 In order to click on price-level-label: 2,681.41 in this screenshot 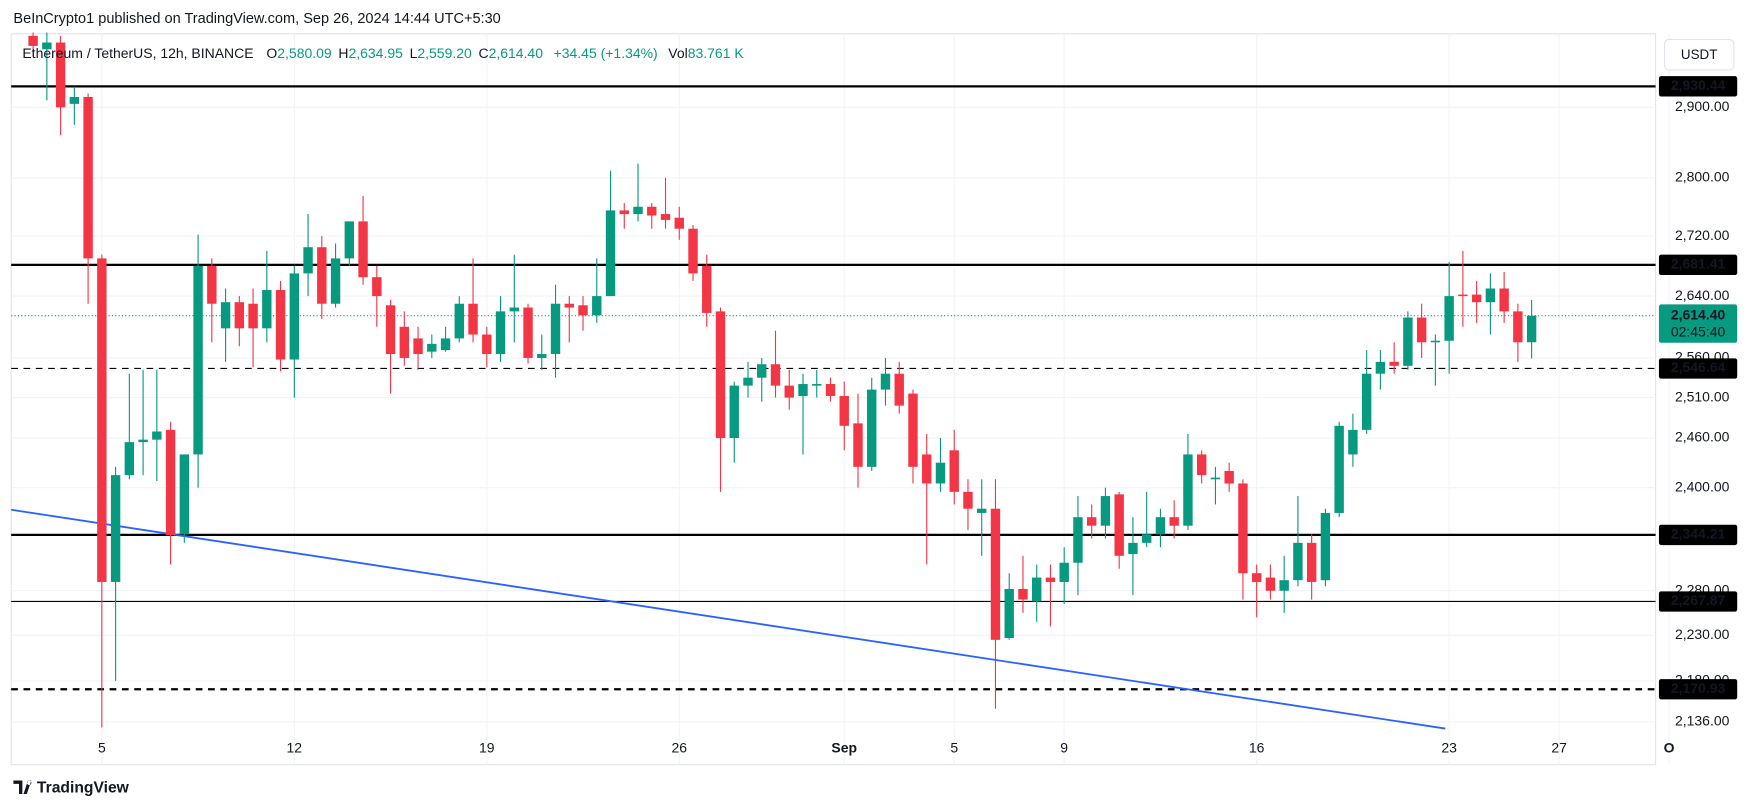, I will do `click(1698, 263)`.